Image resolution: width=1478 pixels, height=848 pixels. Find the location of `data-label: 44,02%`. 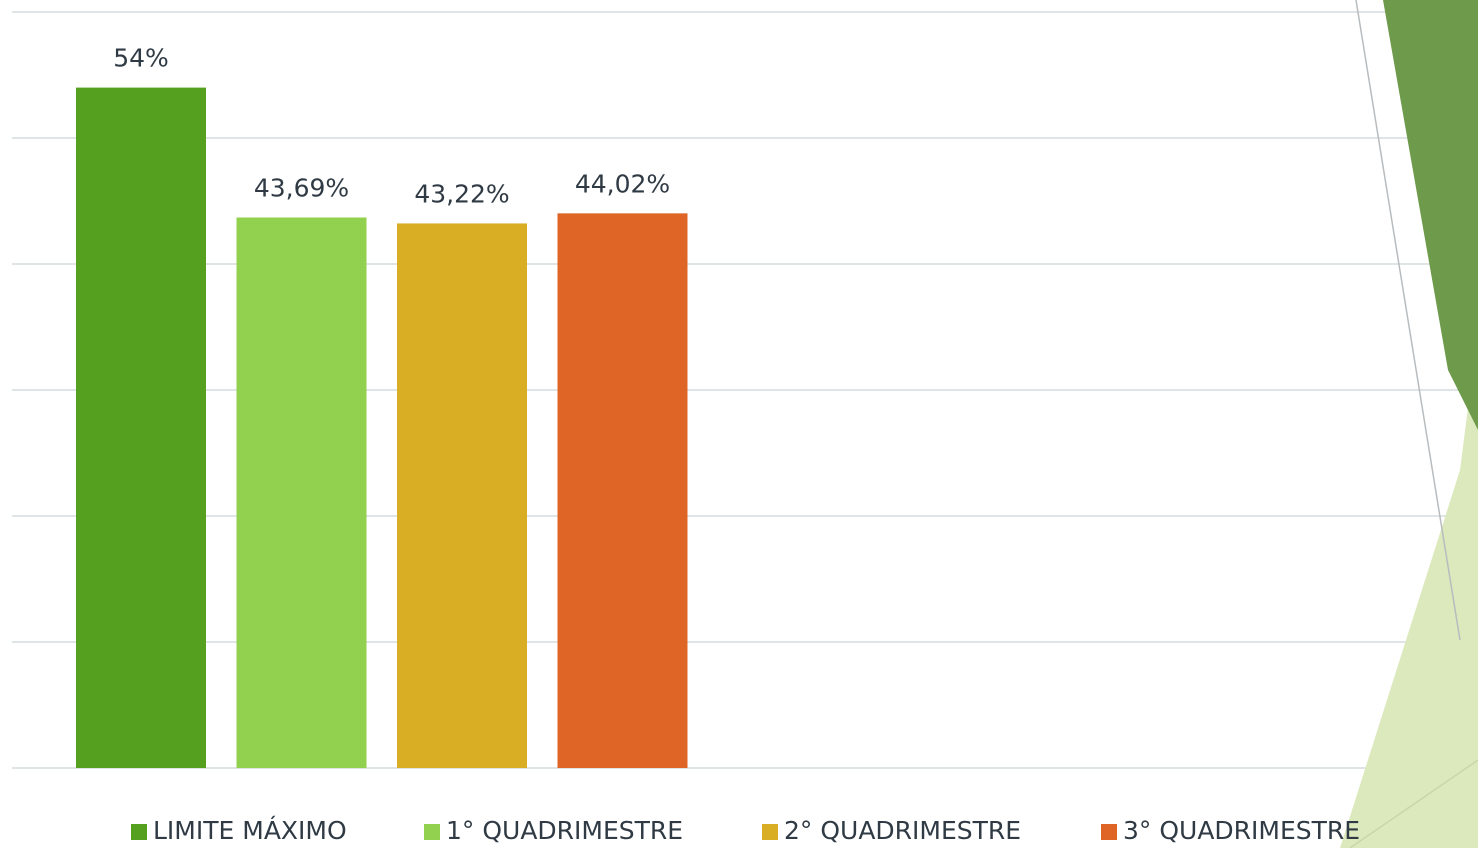

data-label: 44,02% is located at coordinates (622, 183).